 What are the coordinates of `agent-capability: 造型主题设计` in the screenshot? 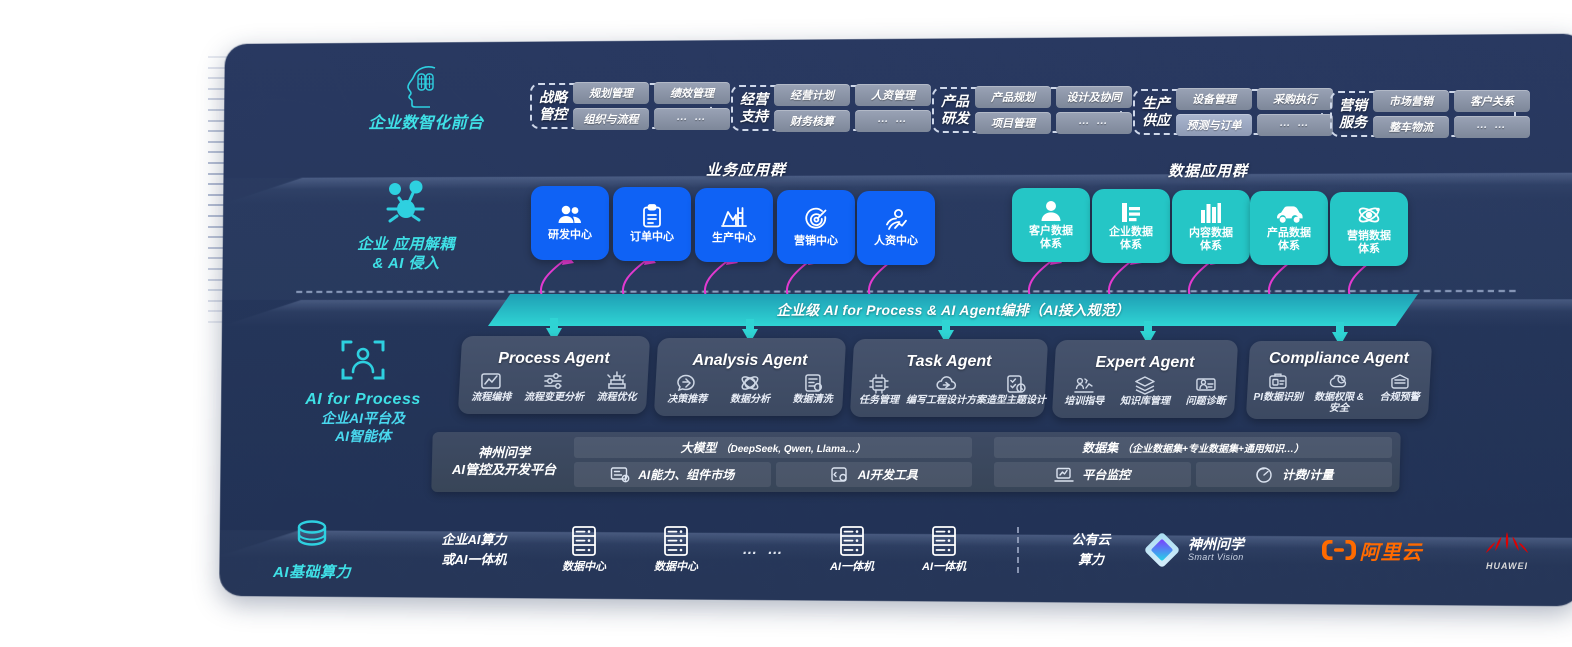 It's located at (1016, 390).